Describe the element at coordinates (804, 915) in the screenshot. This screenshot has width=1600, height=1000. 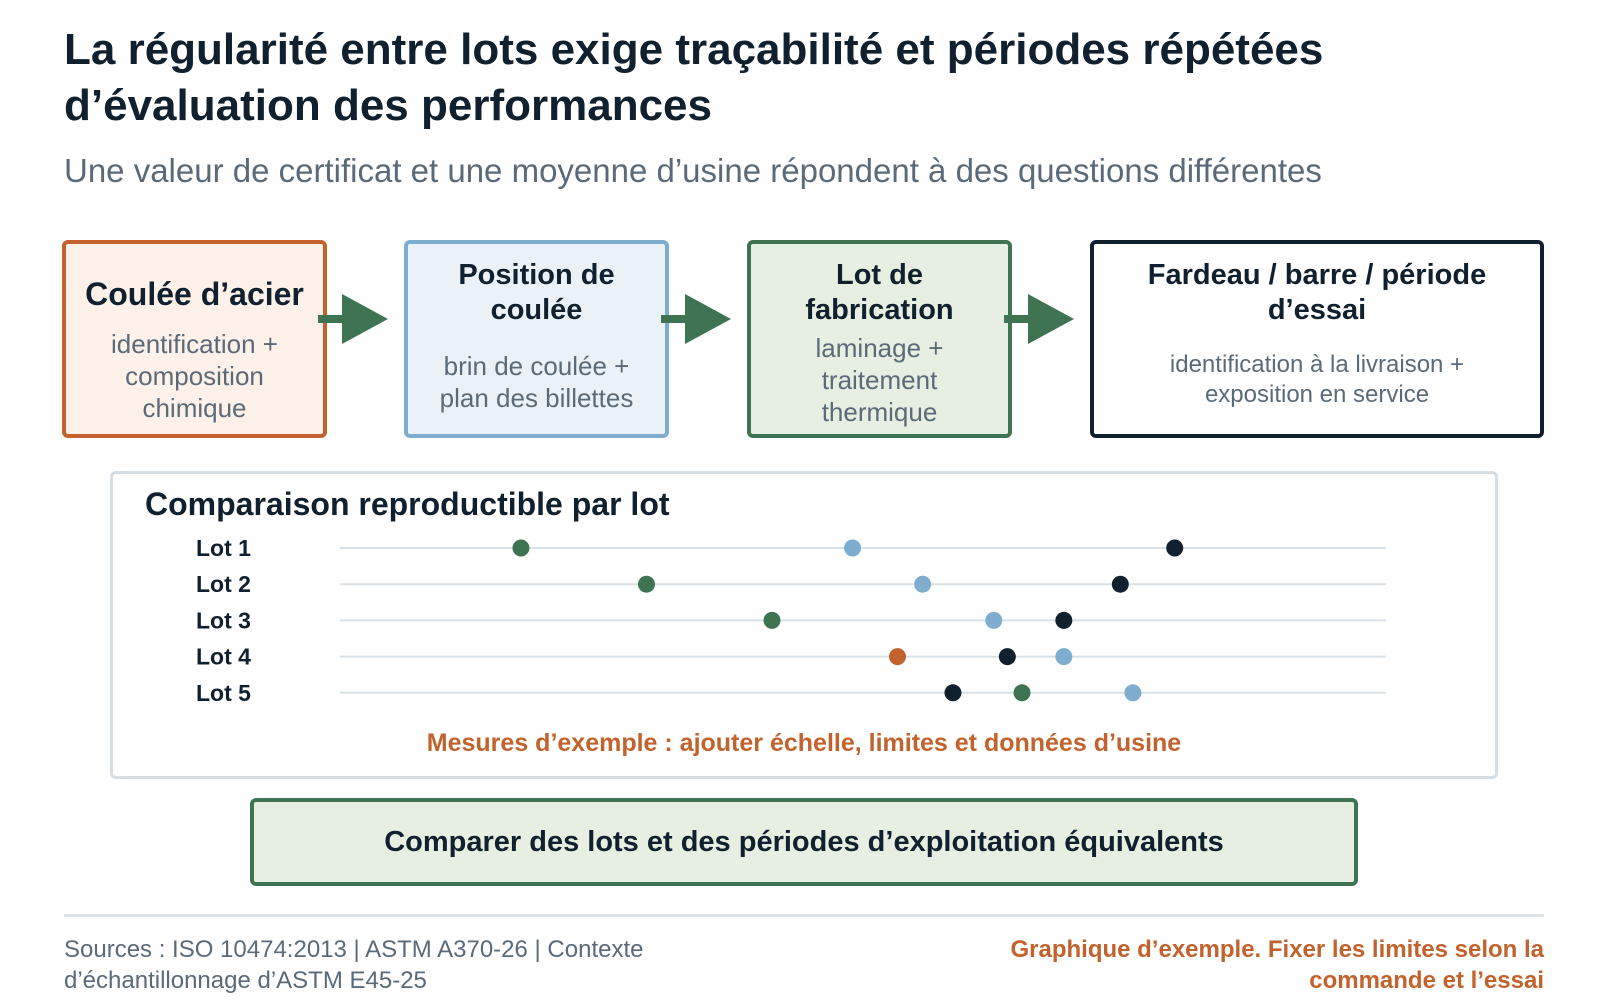
I see `footer-divider` at that location.